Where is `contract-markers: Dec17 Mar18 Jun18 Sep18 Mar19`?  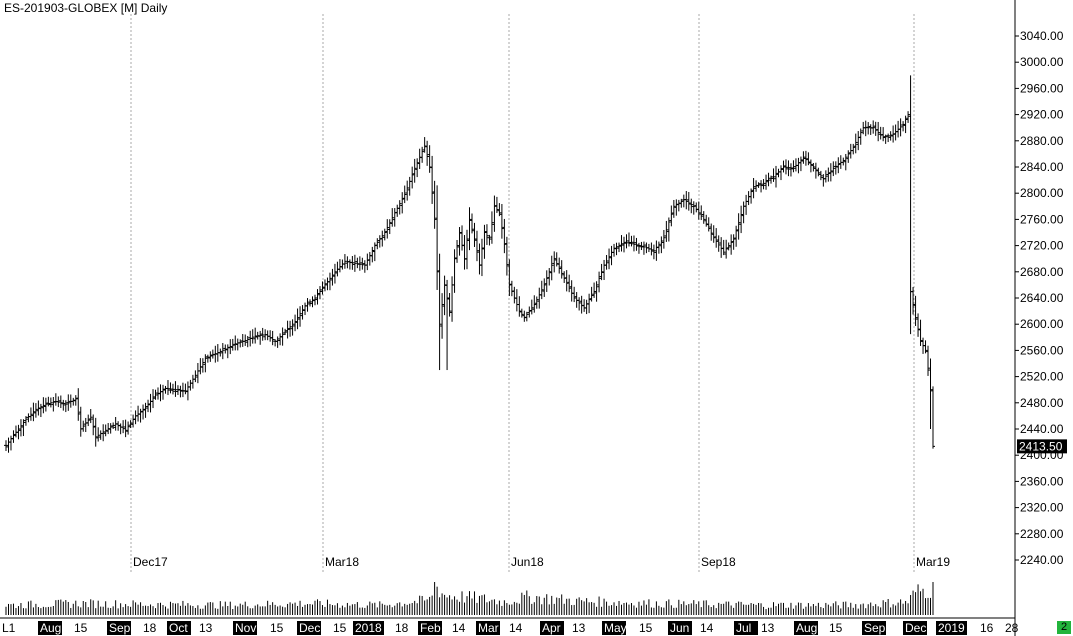 contract-markers: Dec17 Mar18 Jun18 Sep18 Mar19 is located at coordinates (541, 562).